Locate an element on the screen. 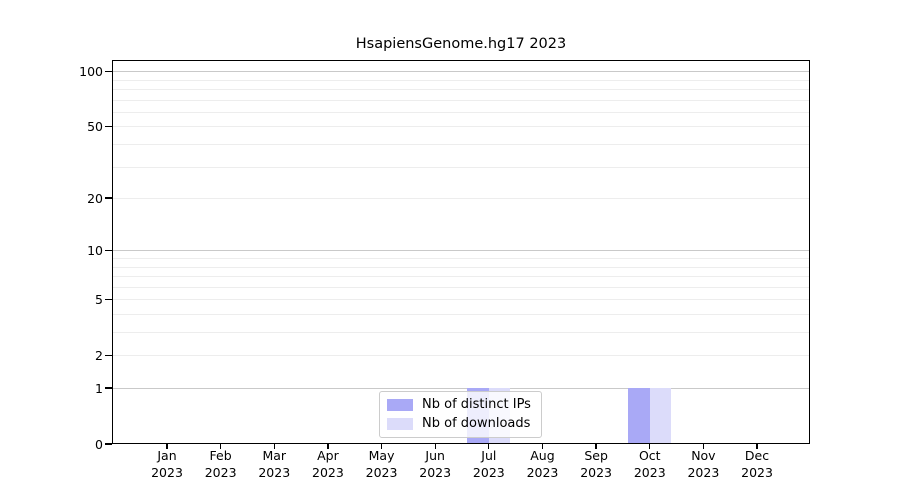 This screenshot has height=500, width=900. x-tick-label-line: Dec is located at coordinates (757, 455).